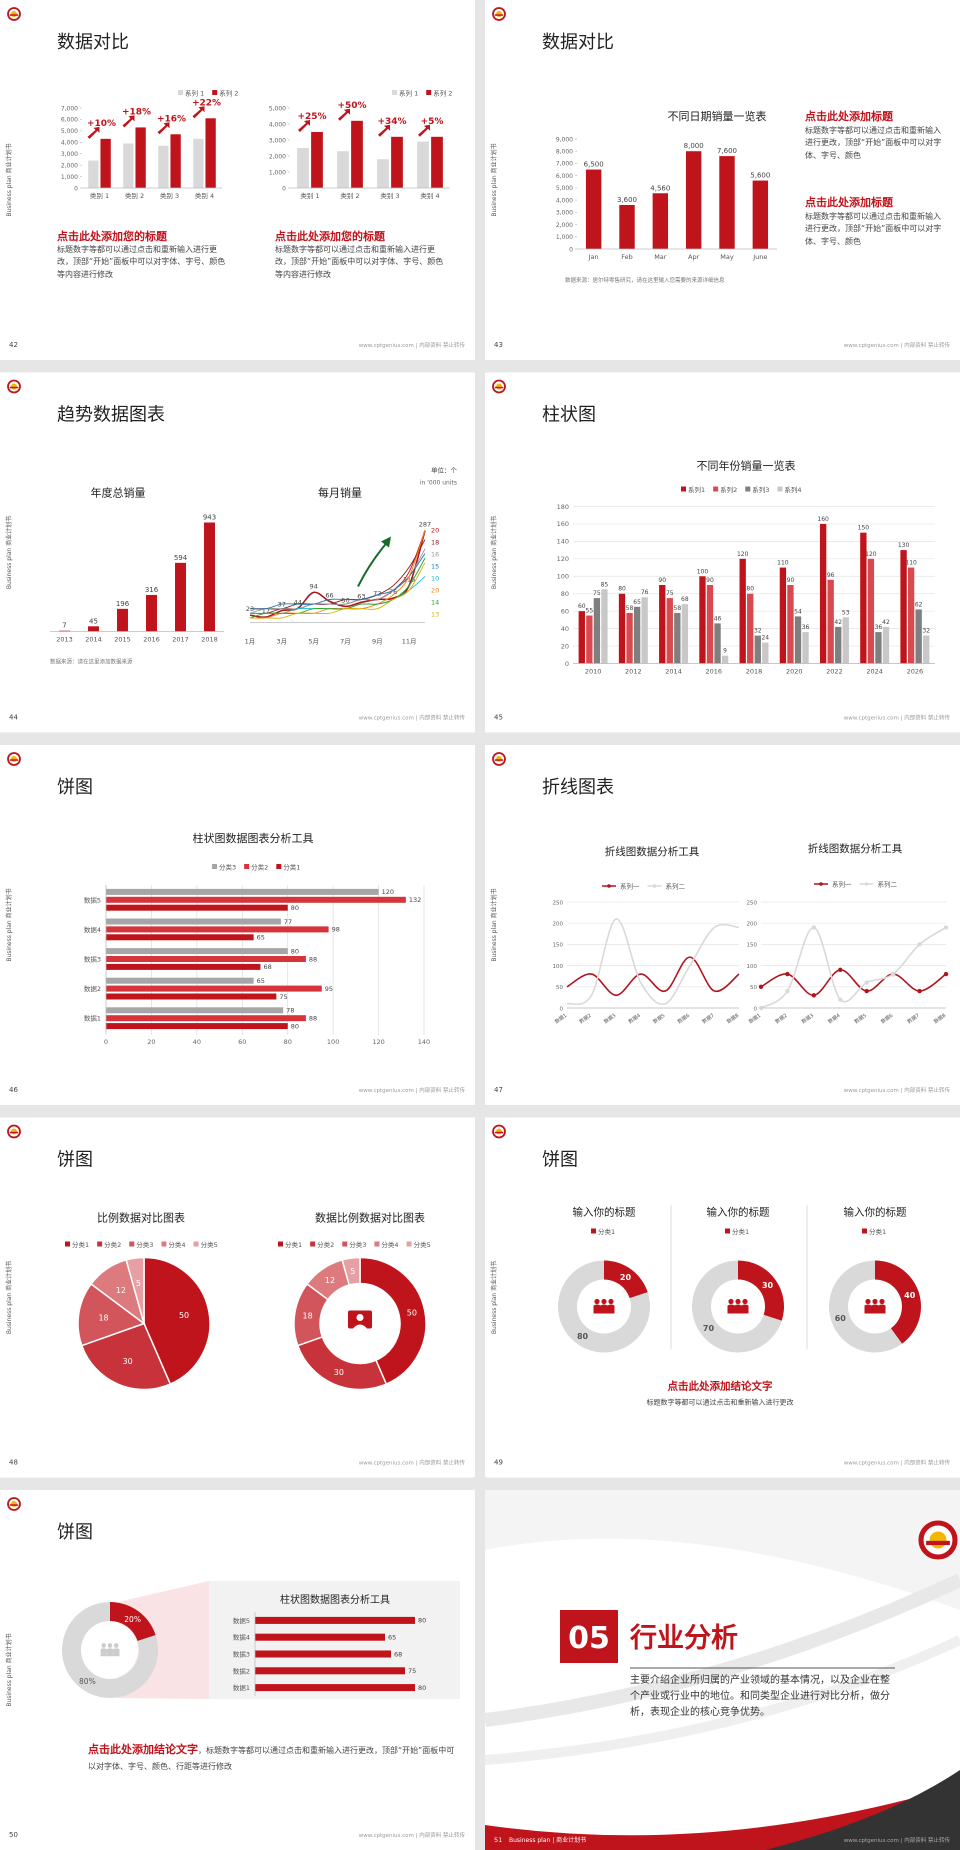 Image resolution: width=960 pixels, height=1850 pixels. Describe the element at coordinates (855, 848) in the screenshot. I see `chart-title: 折线图数据分析工具` at that location.